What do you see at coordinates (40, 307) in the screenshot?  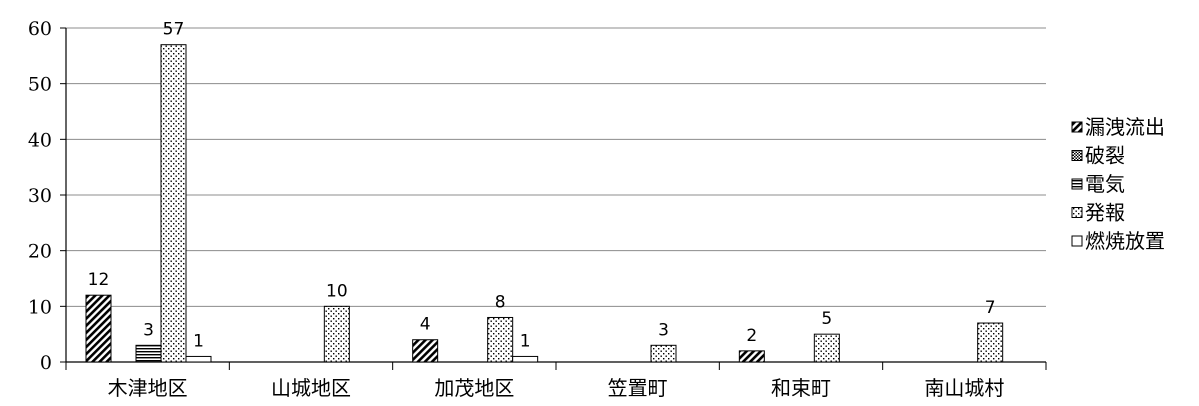 I see `y-tick-label: 10` at bounding box center [40, 307].